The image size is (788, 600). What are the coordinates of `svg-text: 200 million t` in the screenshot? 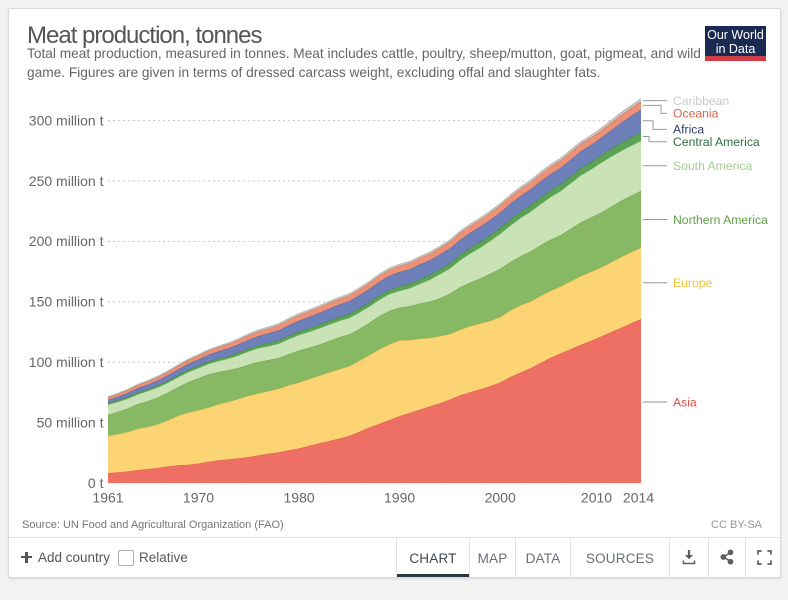 It's located at (66, 241).